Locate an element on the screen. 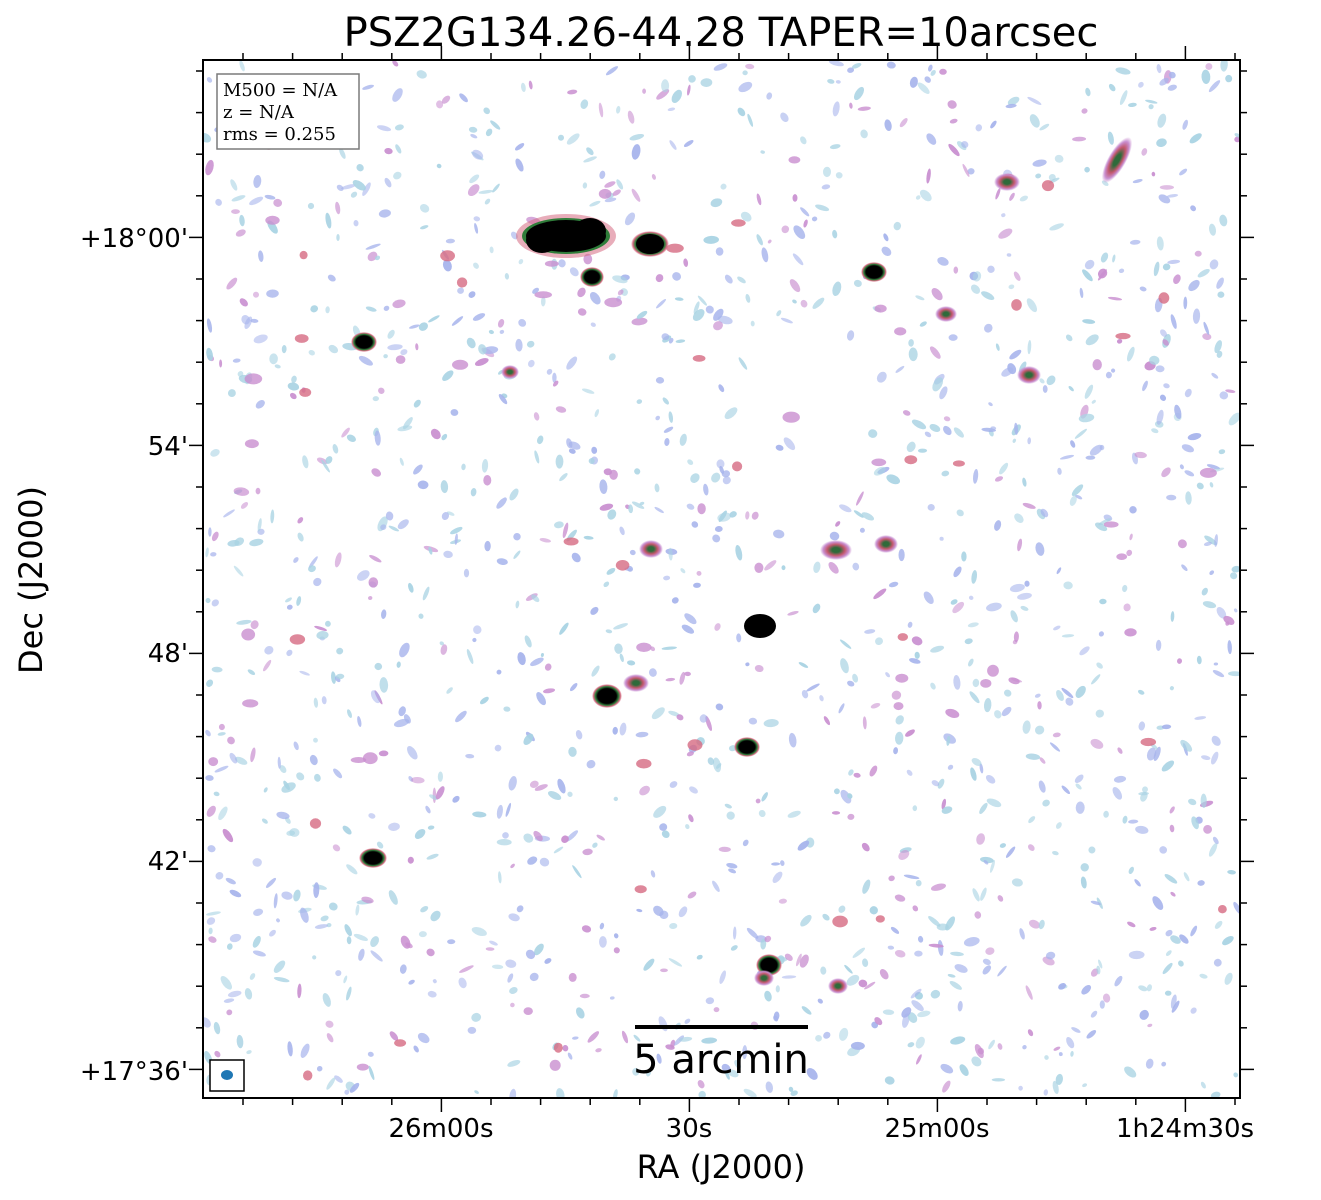 The image size is (1321, 1200). source-elongated is located at coordinates (1117, 160).